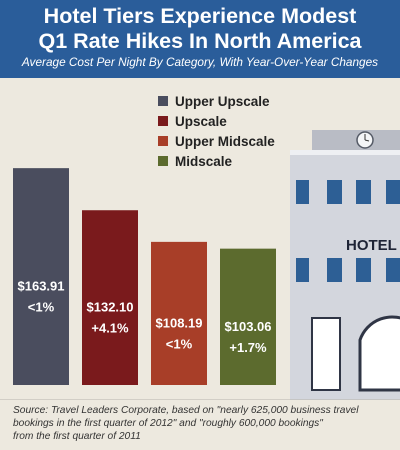 The height and width of the screenshot is (450, 400). Describe the element at coordinates (200, 16) in the screenshot. I see `title-line-1: Hotel Tiers Experience Modest` at that location.